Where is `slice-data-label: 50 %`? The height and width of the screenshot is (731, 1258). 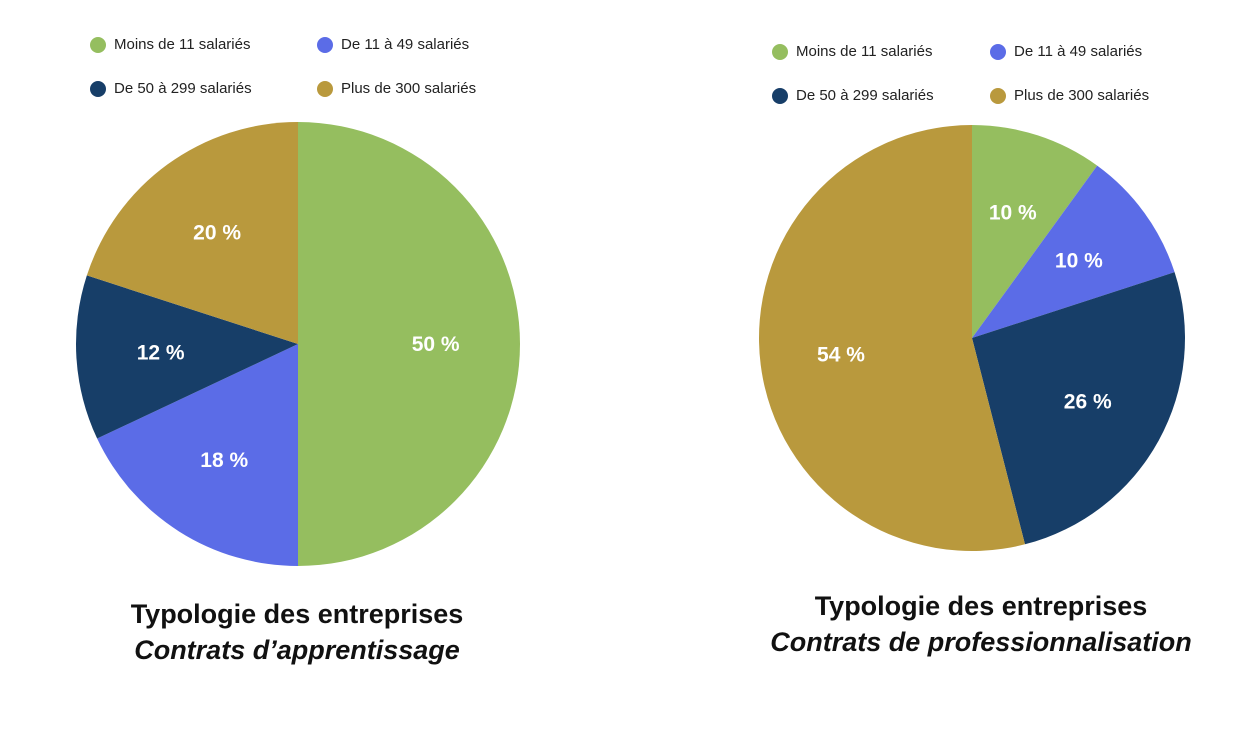 slice-data-label: 50 % is located at coordinates (436, 344).